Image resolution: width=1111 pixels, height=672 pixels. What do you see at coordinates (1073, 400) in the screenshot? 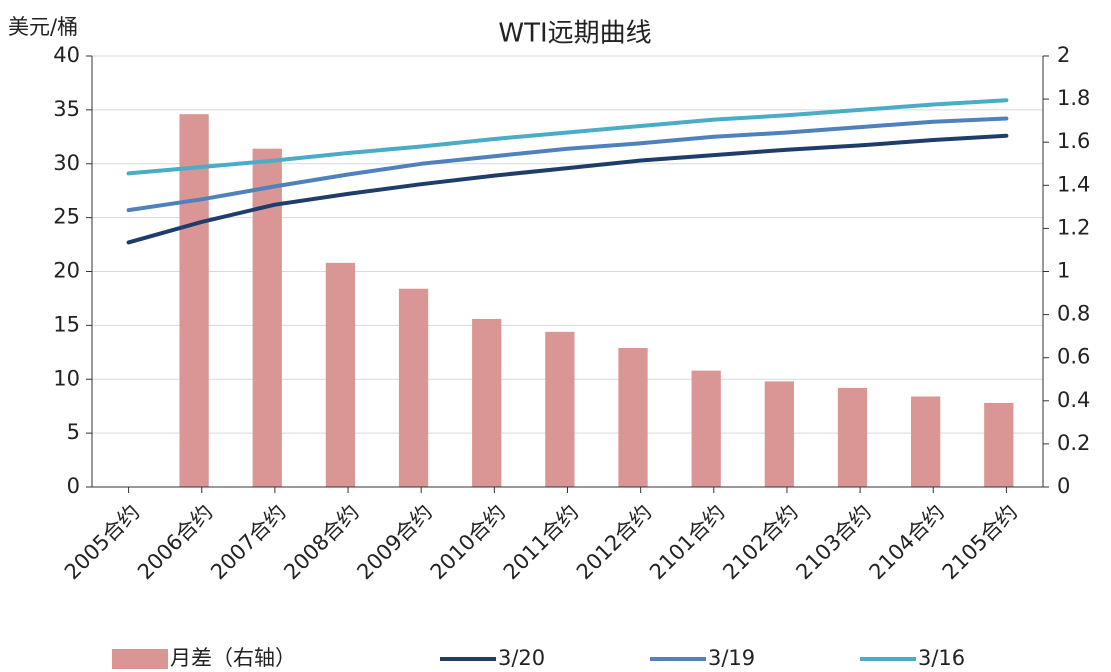
I see `y2-tick-label: 0.4` at bounding box center [1073, 400].